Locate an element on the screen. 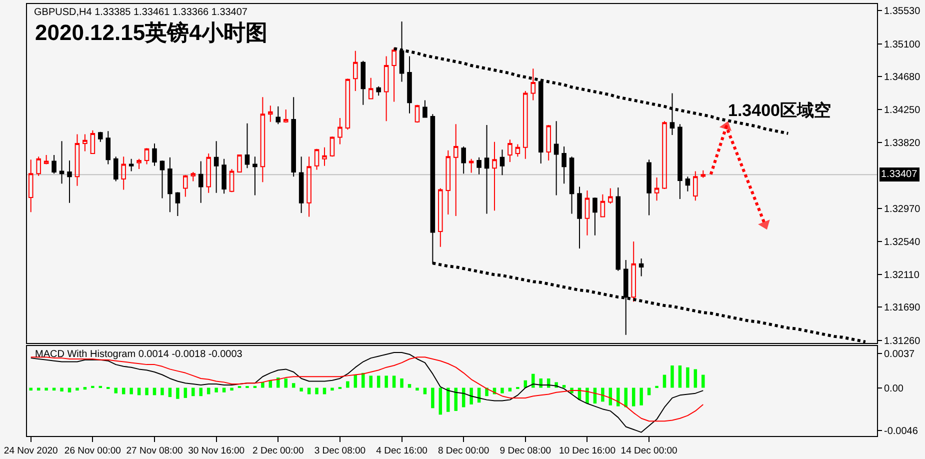 The image size is (925, 459). x-tick-label: 8 Dec 00:00 is located at coordinates (464, 450).